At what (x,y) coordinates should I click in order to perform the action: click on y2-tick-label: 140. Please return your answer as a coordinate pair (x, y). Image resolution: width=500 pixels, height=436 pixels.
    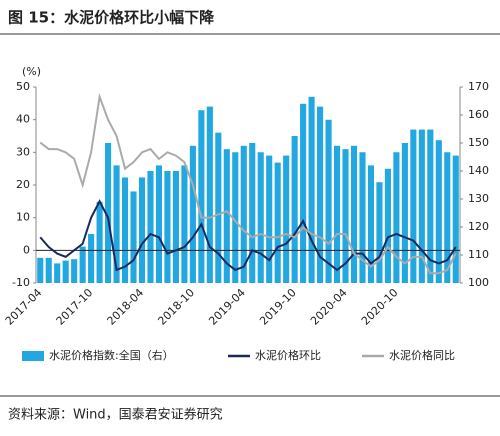
    Looking at the image, I should click on (478, 170).